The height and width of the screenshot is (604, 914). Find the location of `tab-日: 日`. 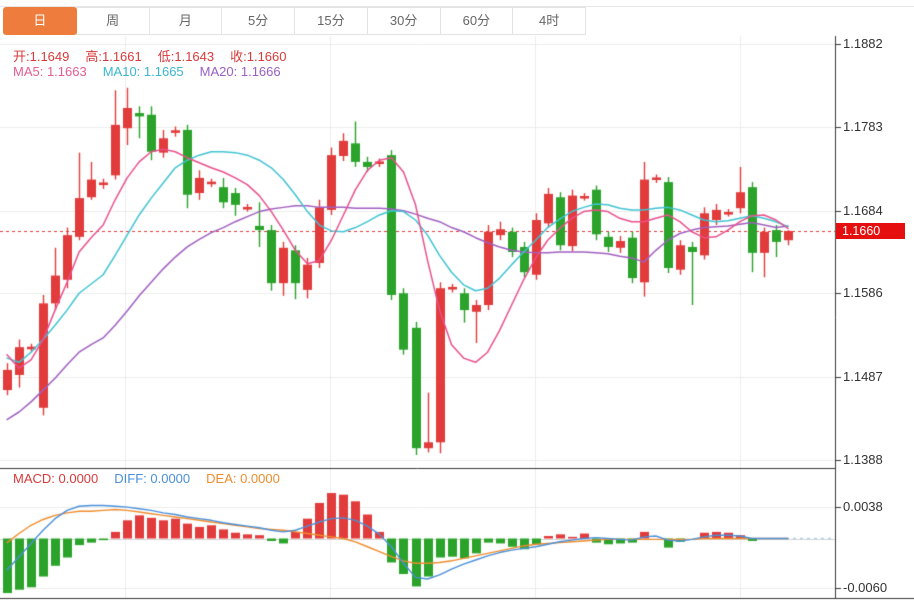

tab-日: 日 is located at coordinates (40, 21).